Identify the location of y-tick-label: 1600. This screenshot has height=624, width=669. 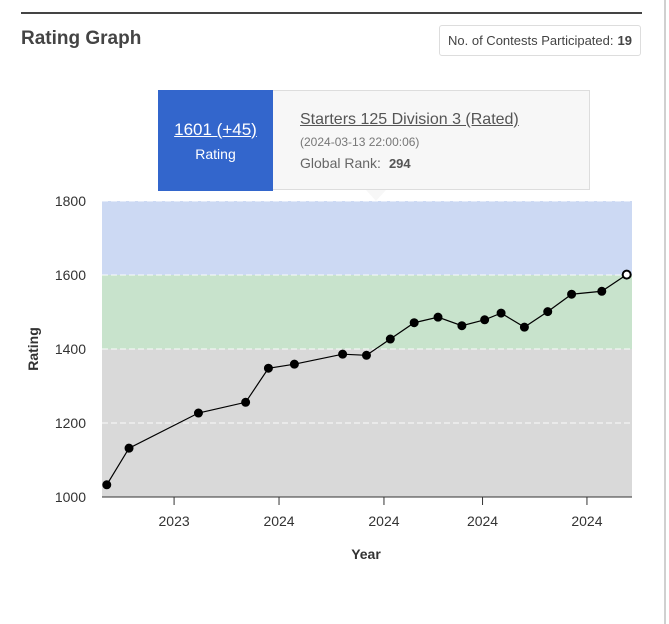
(70, 275).